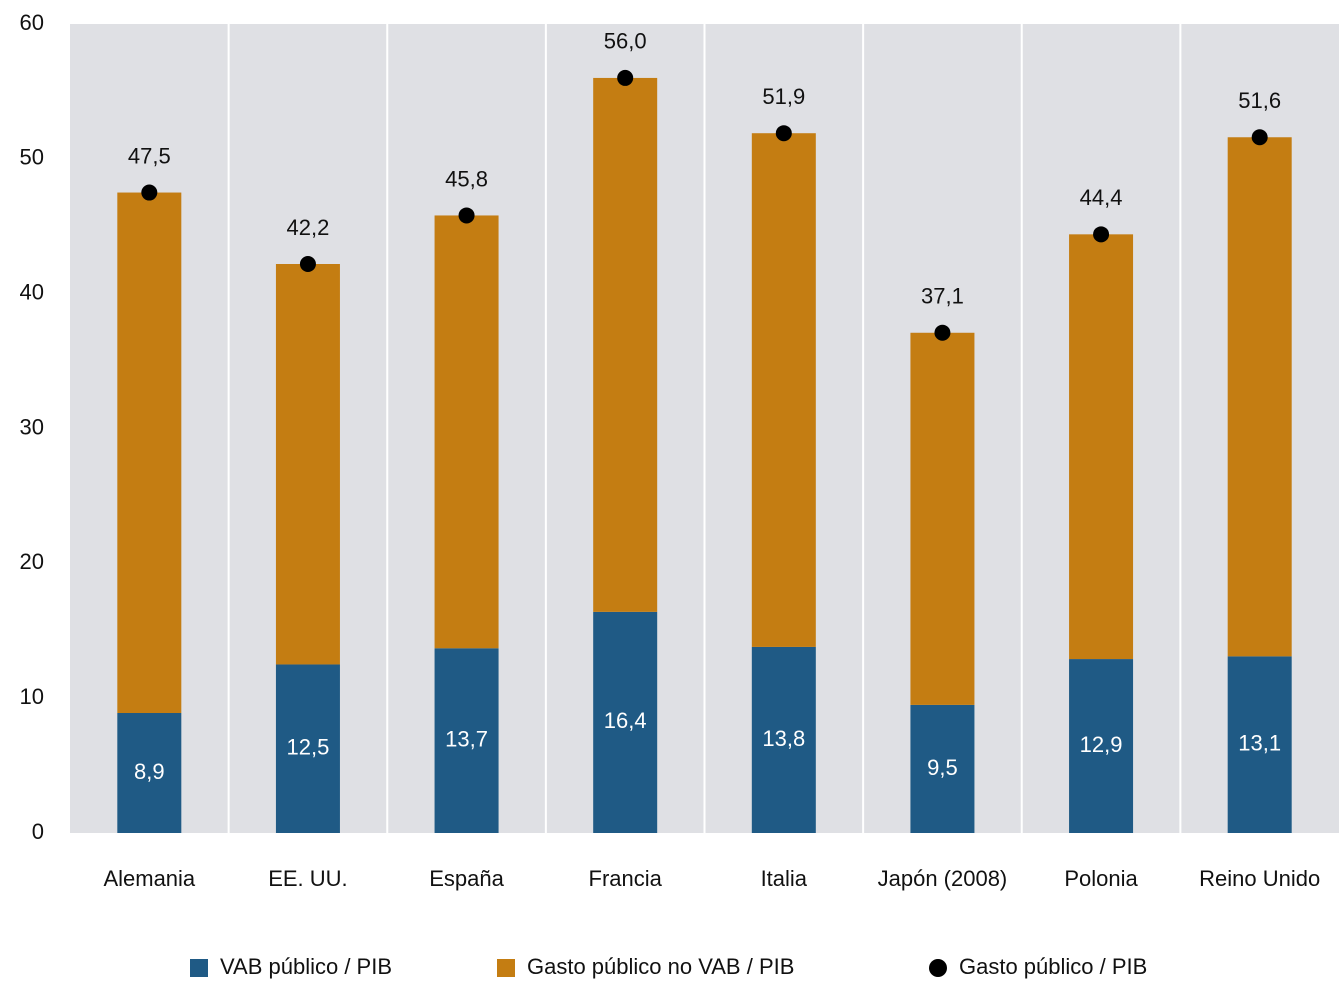  I want to click on y-tick-label: 30, so click(32, 426).